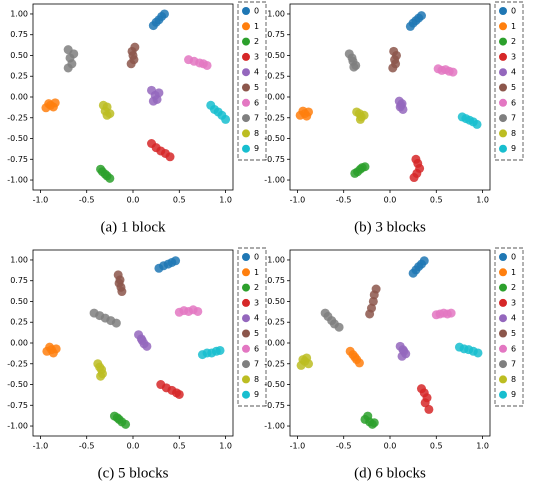 This screenshot has height=484, width=533. What do you see at coordinates (19, 343) in the screenshot?
I see `y-tick-label: 0.00` at bounding box center [19, 343].